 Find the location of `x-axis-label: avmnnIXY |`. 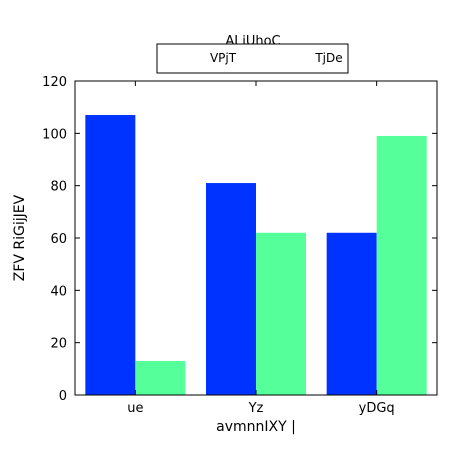

x-axis-label: avmnnIXY | is located at coordinates (256, 427).